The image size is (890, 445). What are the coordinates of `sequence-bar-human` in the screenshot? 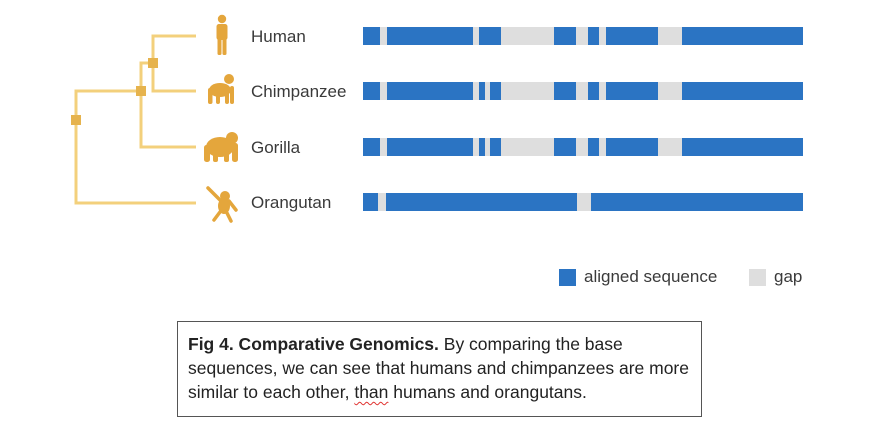 It's located at (583, 36).